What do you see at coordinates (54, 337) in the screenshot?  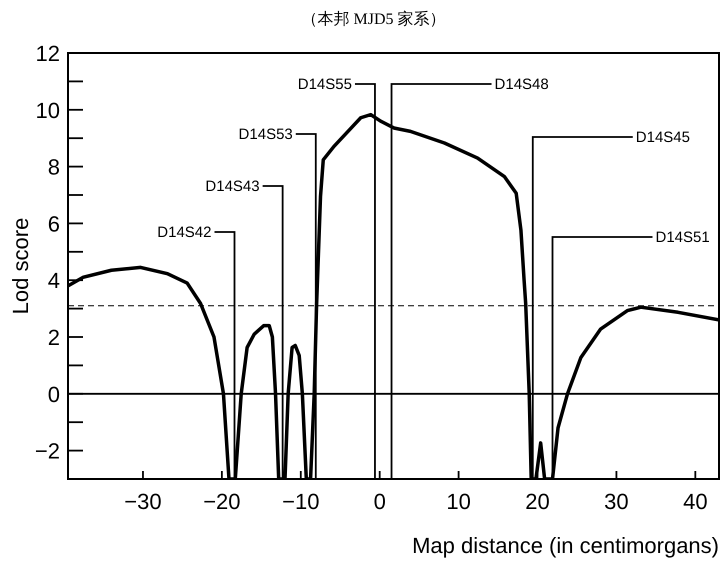 I see `y-tick-label: 2` at bounding box center [54, 337].